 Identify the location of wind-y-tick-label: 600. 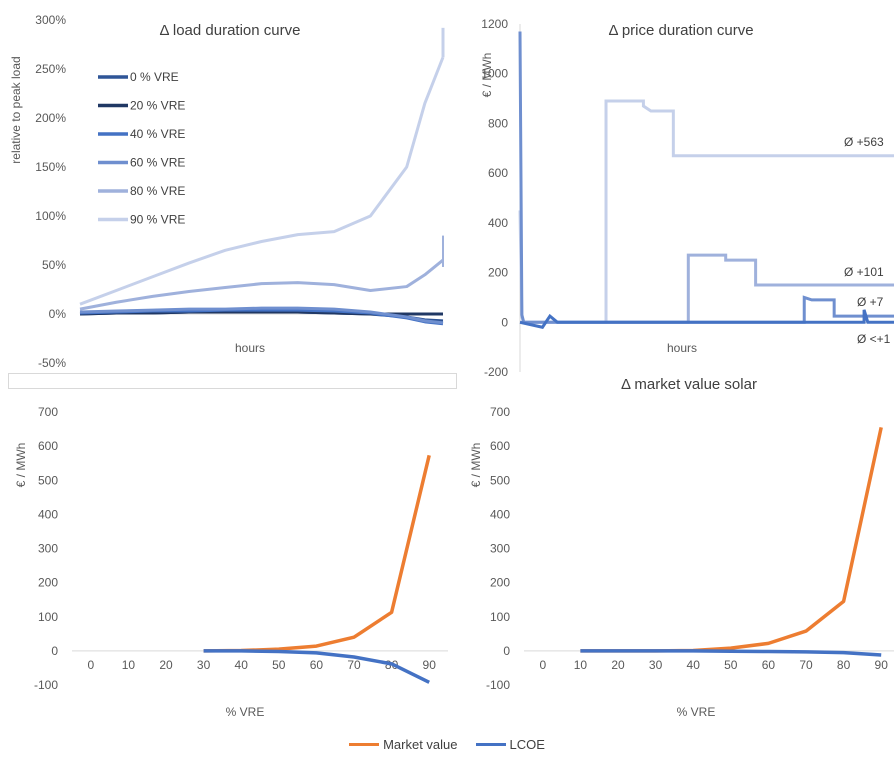
(48, 446).